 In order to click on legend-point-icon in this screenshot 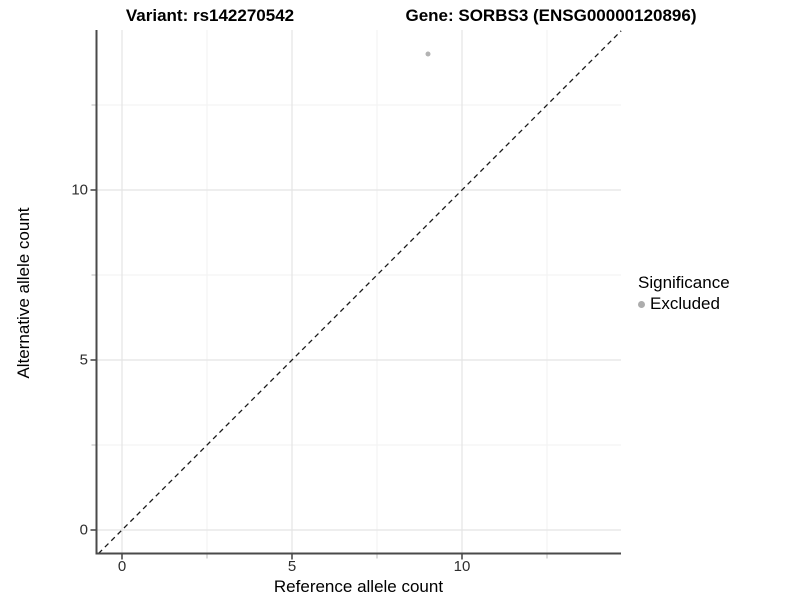, I will do `click(641, 304)`.